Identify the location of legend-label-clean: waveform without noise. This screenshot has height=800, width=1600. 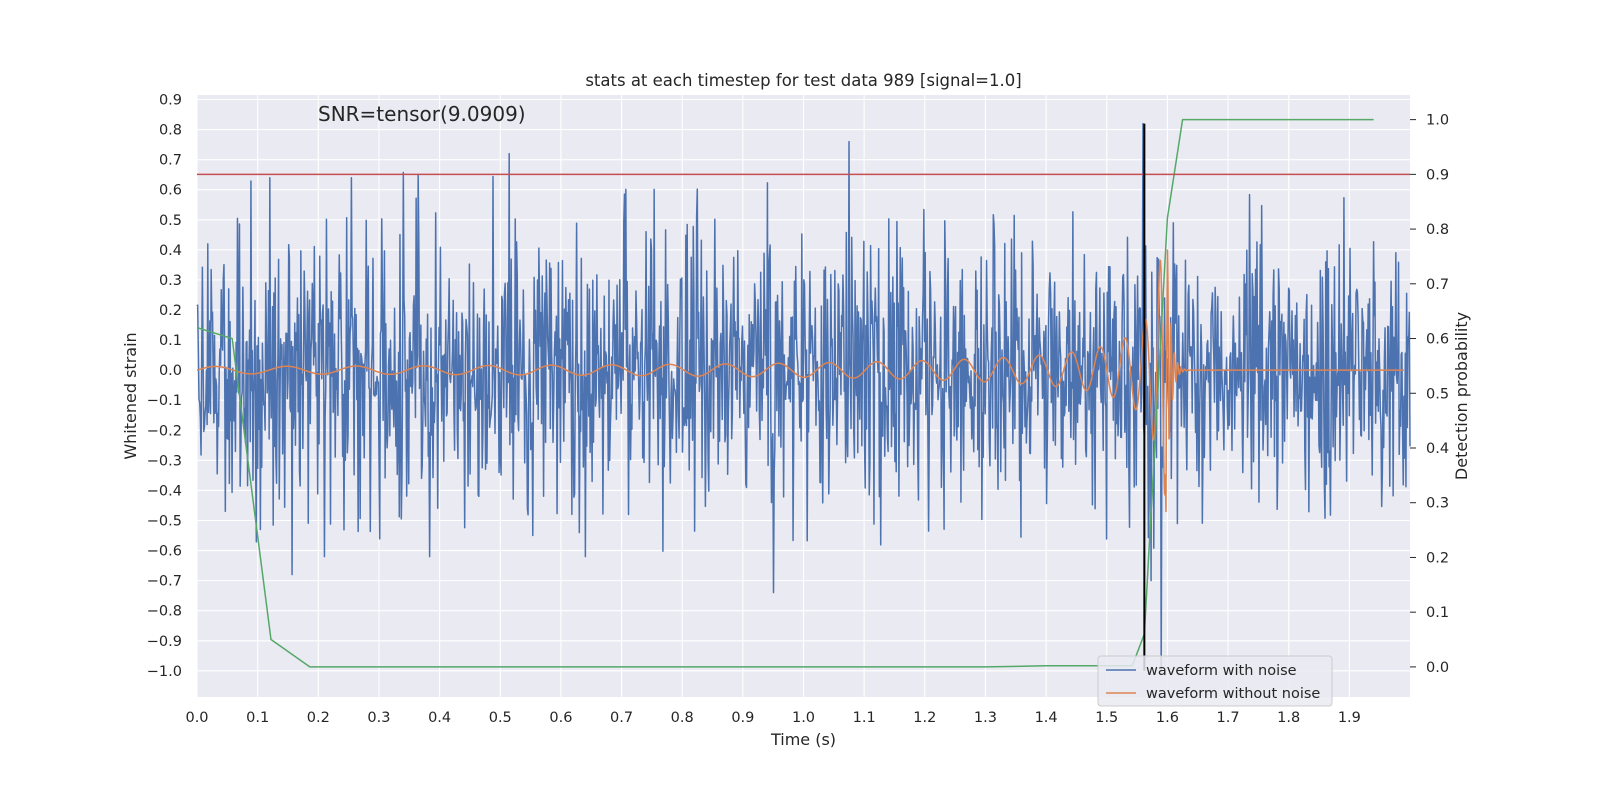
(1233, 694).